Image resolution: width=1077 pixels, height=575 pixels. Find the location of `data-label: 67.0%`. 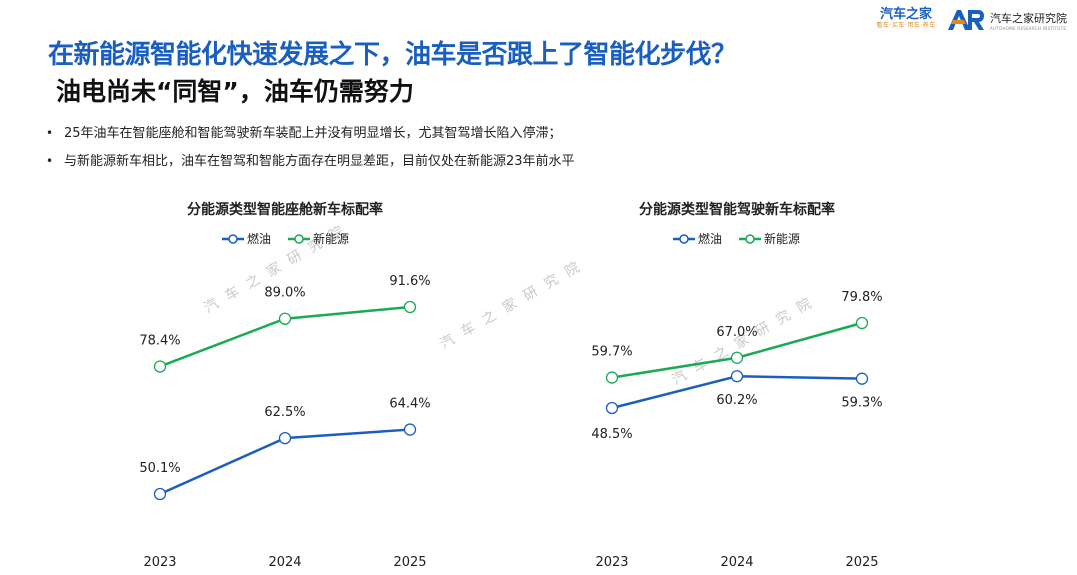

data-label: 67.0% is located at coordinates (736, 332).